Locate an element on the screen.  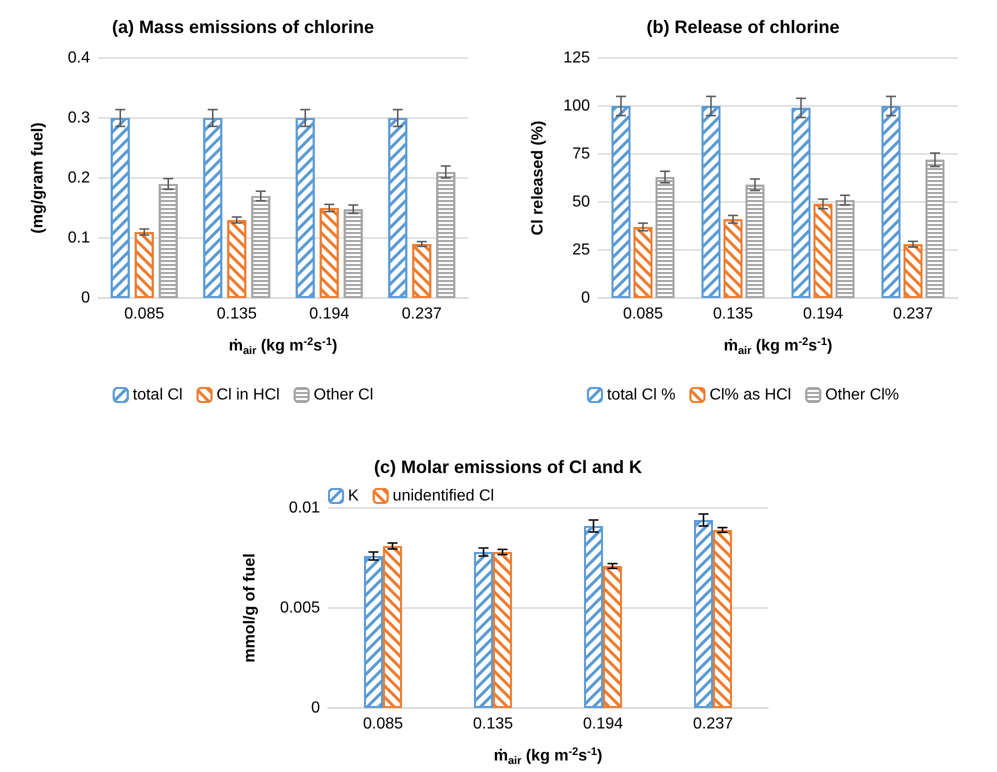
y-tick-label: 50 is located at coordinates (581, 202).